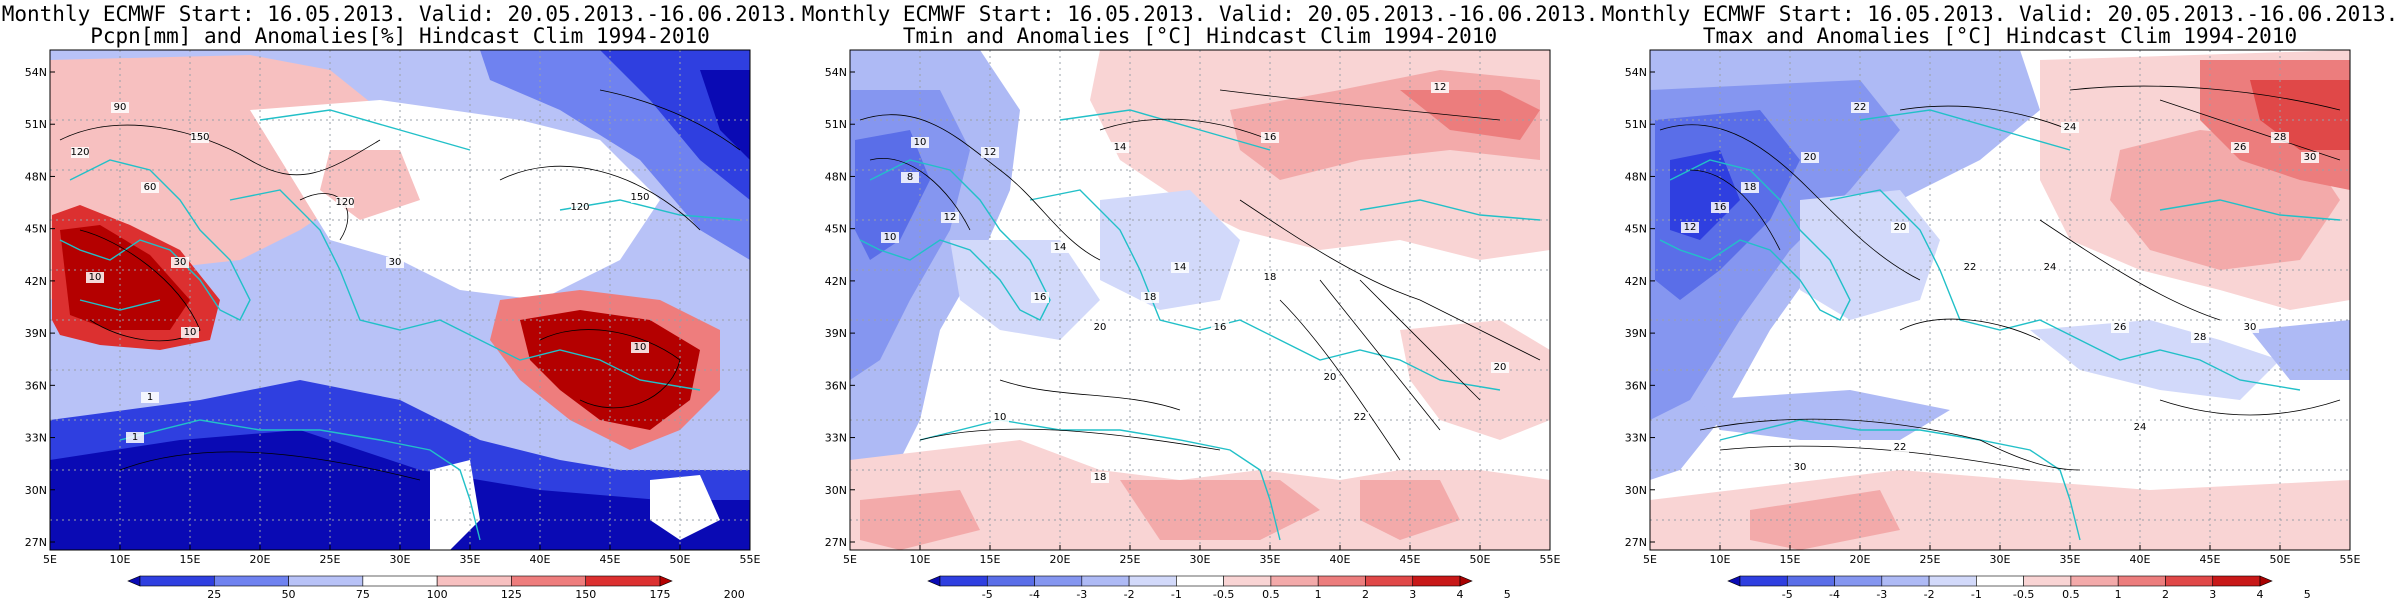 The height and width of the screenshot is (600, 2400). Describe the element at coordinates (150, 187) in the screenshot. I see `contour-label: 60` at that location.